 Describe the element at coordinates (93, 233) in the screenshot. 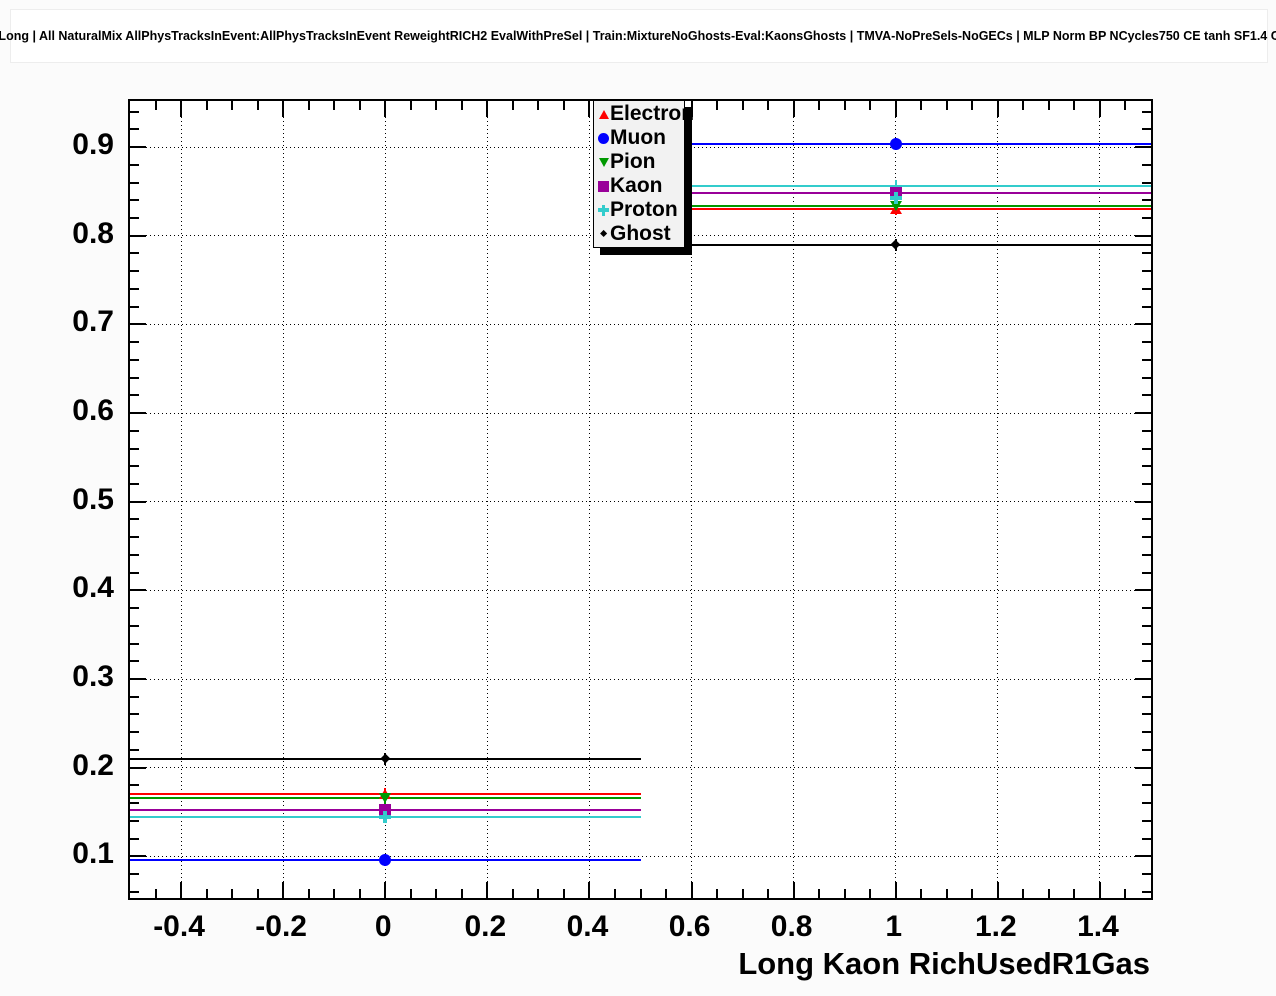

I see `y-tick-label: 0.8` at that location.